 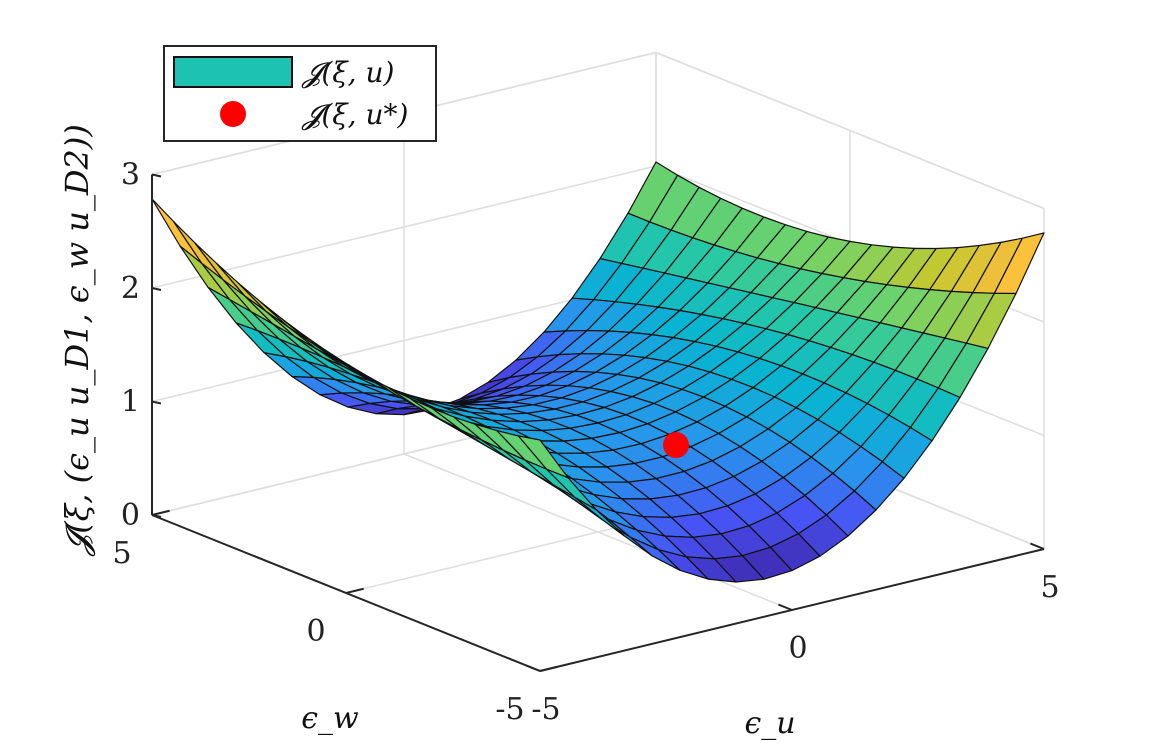 I want to click on z-tick-label: 3, so click(x=130, y=175).